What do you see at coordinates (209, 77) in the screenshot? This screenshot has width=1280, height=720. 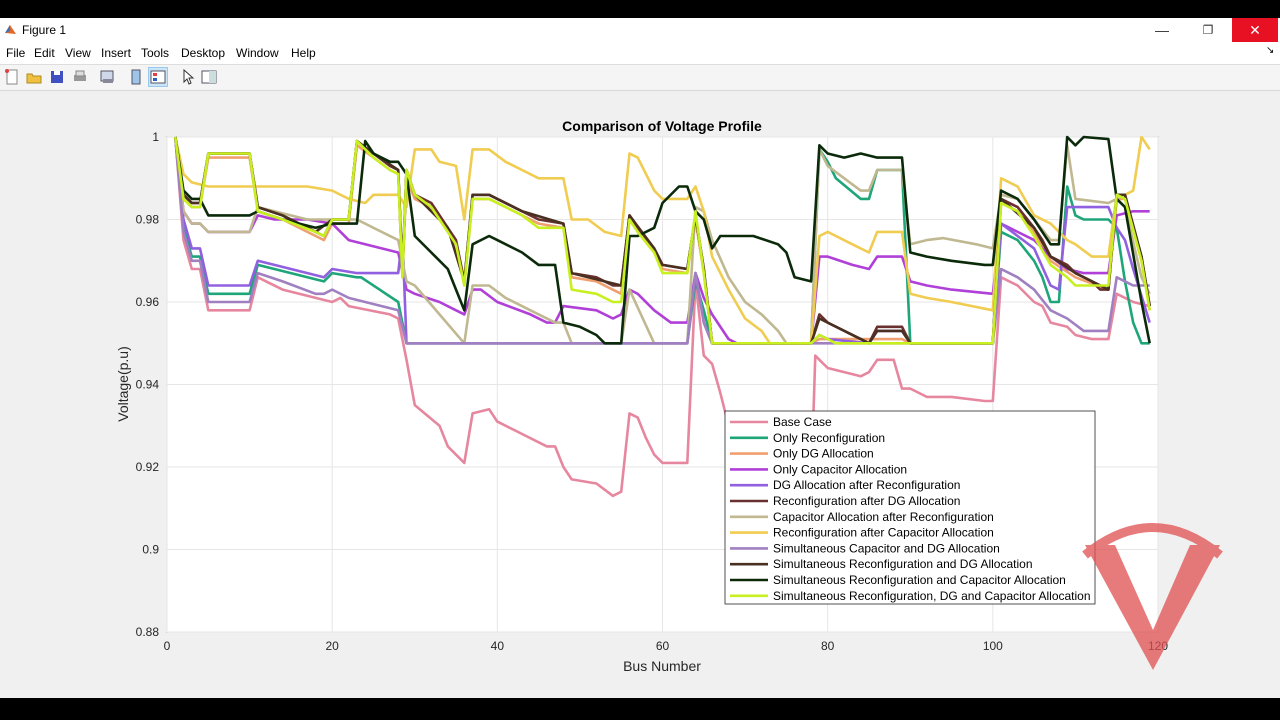 I see `open-property-inspector-icon` at bounding box center [209, 77].